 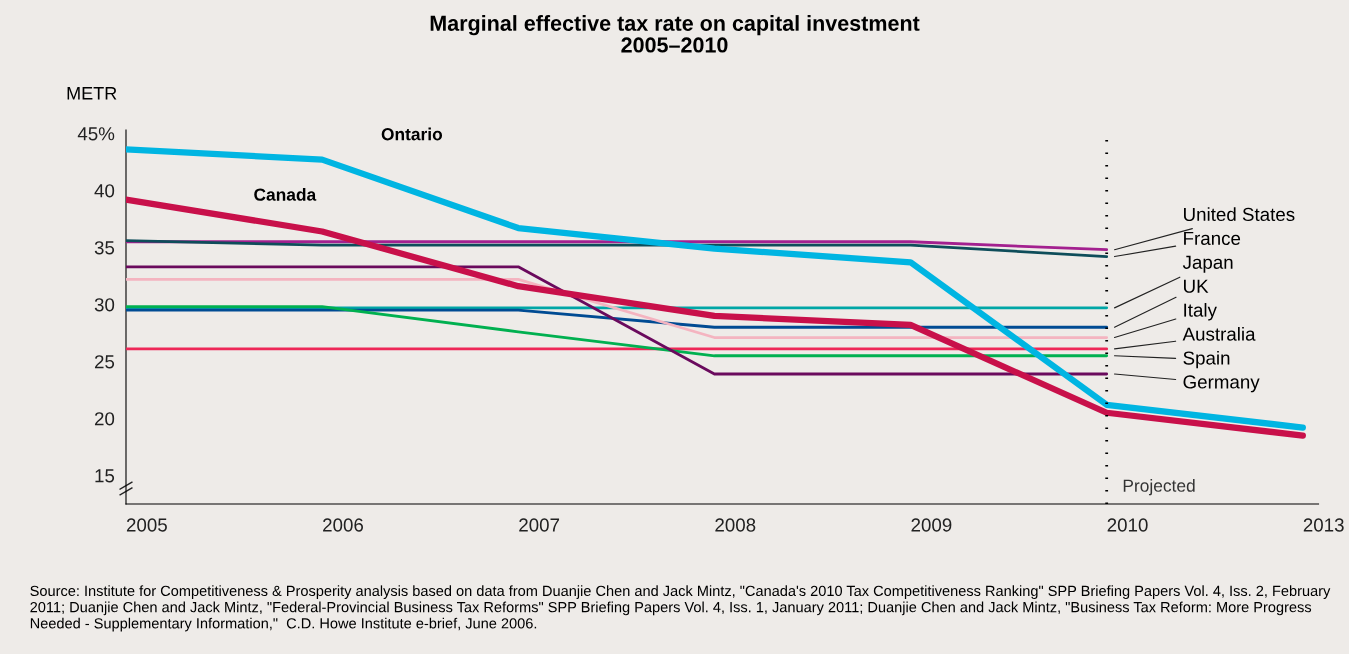 I want to click on ref-line-label: Projected, so click(x=1159, y=487).